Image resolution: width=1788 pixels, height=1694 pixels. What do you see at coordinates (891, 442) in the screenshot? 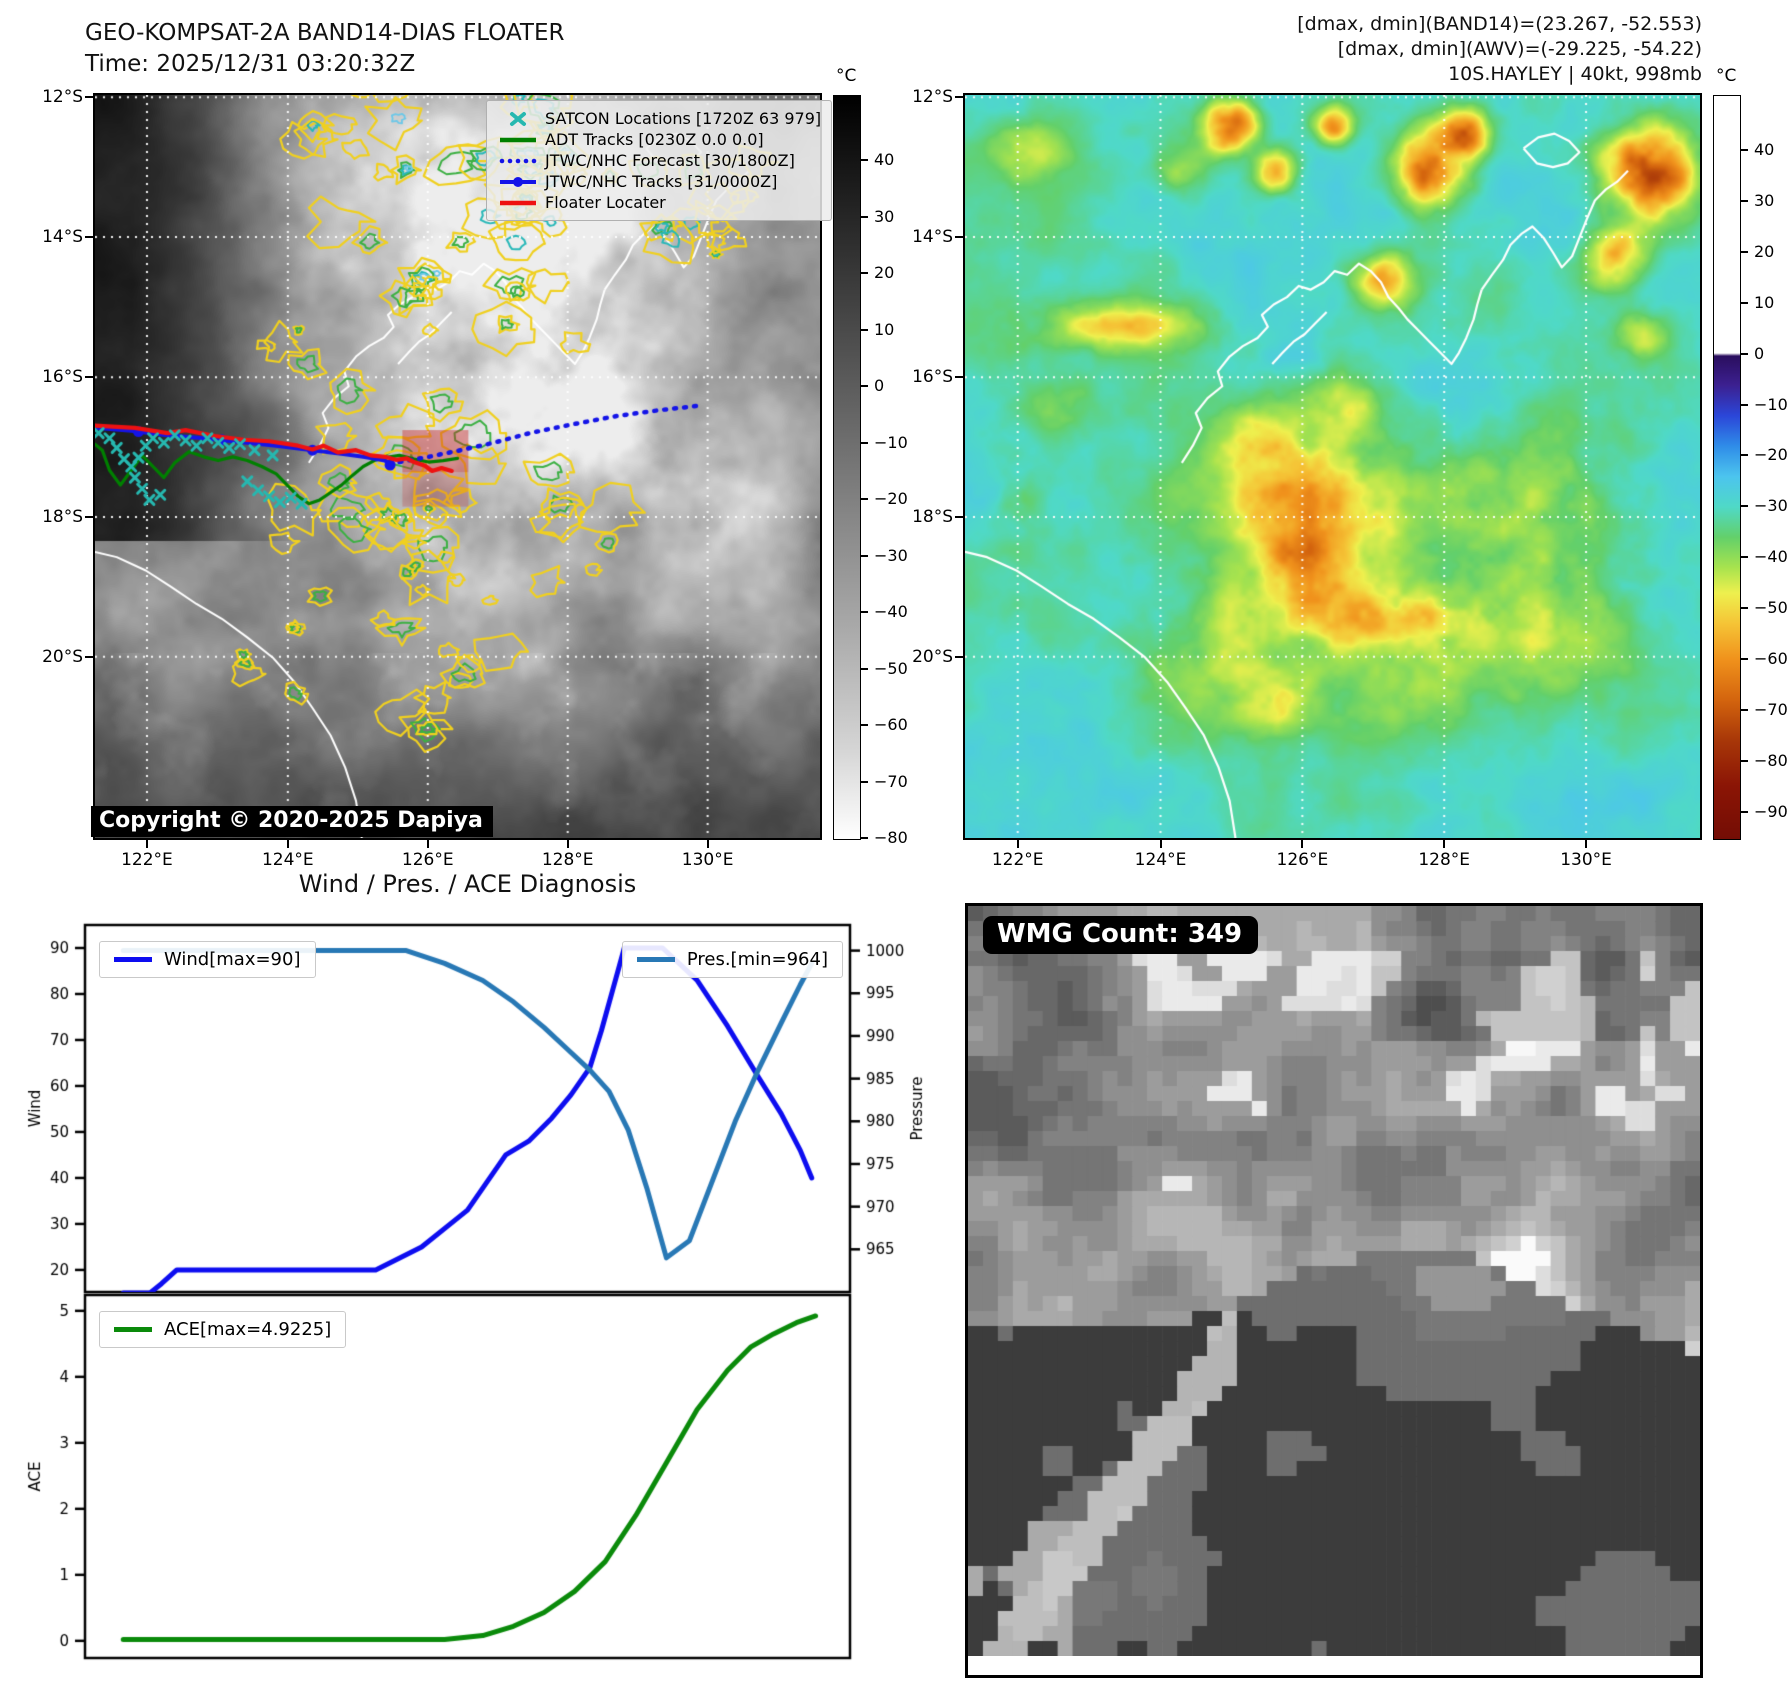
I see `band14-colorbar-label: −10` at bounding box center [891, 442].